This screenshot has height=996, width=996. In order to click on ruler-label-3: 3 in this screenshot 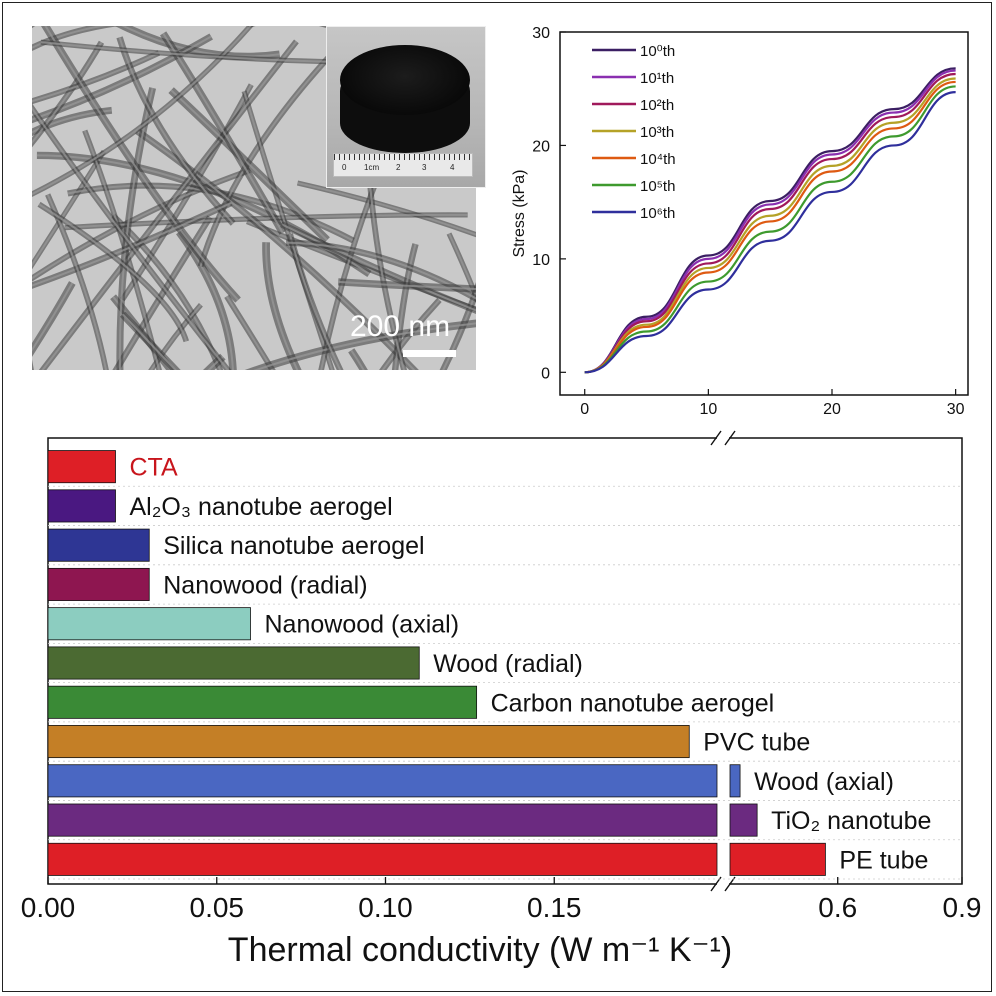, I will do `click(424, 167)`.